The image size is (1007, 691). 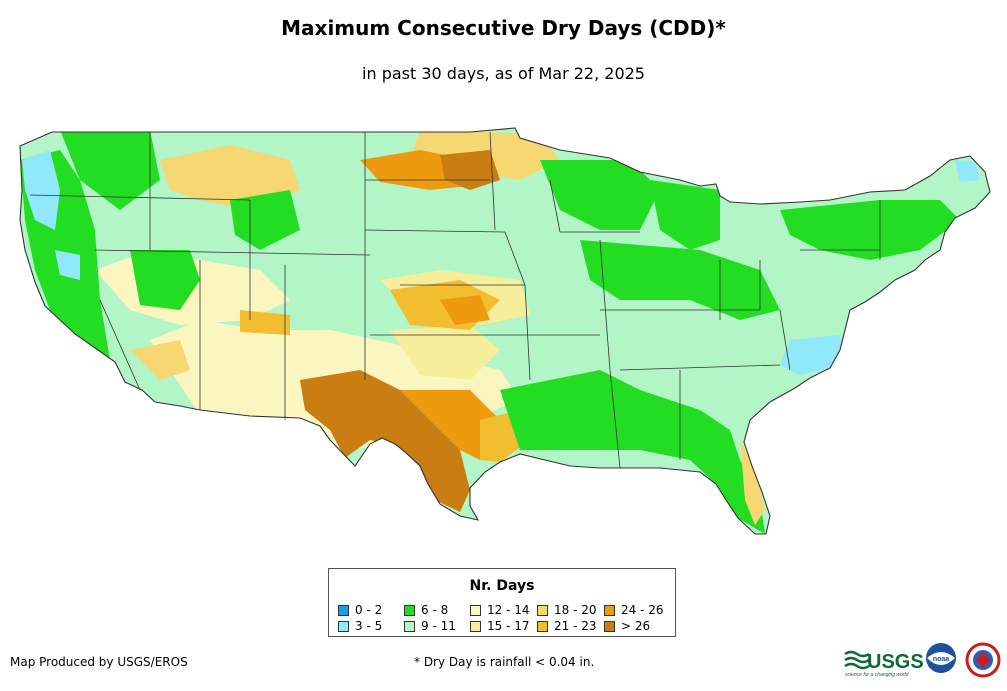 What do you see at coordinates (99, 662) in the screenshot?
I see `producer-credit: Map Produced by USGS/EROS` at bounding box center [99, 662].